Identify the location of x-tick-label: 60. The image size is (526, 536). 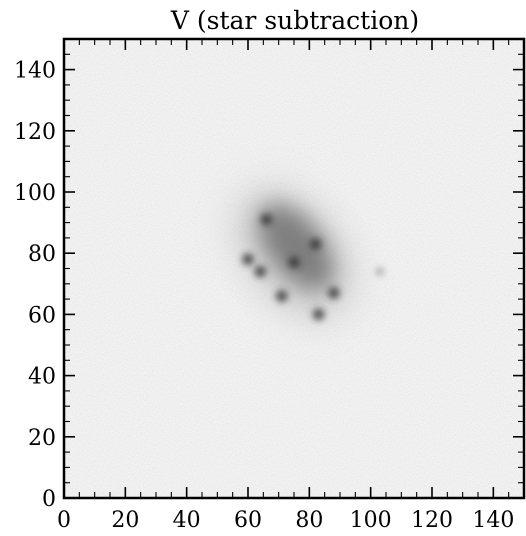
(248, 520).